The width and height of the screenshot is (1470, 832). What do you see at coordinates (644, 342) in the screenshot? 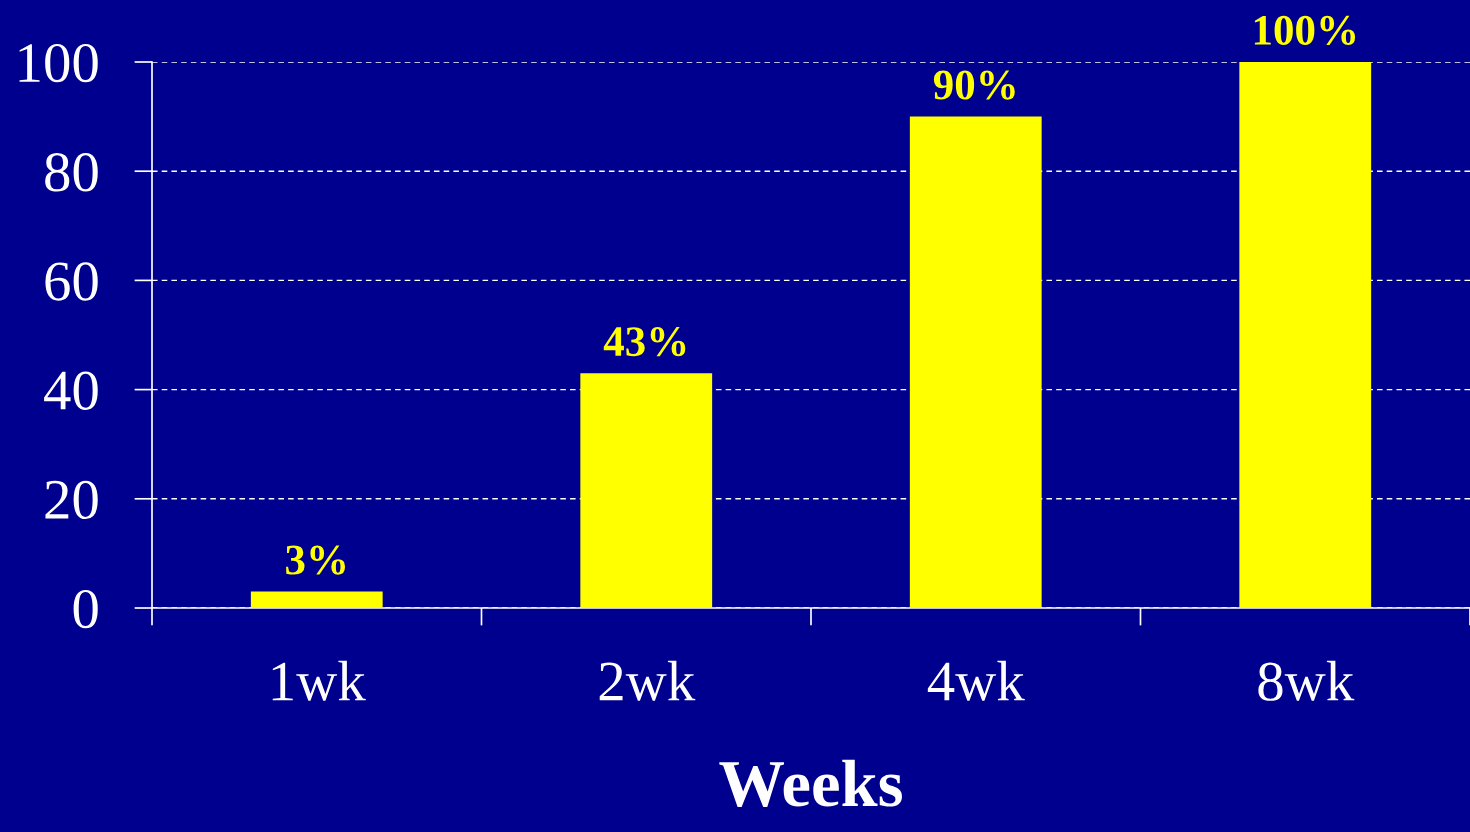
I see `data-label: 43%` at bounding box center [644, 342].